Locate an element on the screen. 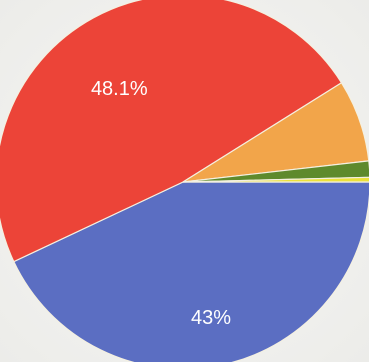 This screenshot has width=369, height=362. data-label-1: 43% is located at coordinates (211, 318).